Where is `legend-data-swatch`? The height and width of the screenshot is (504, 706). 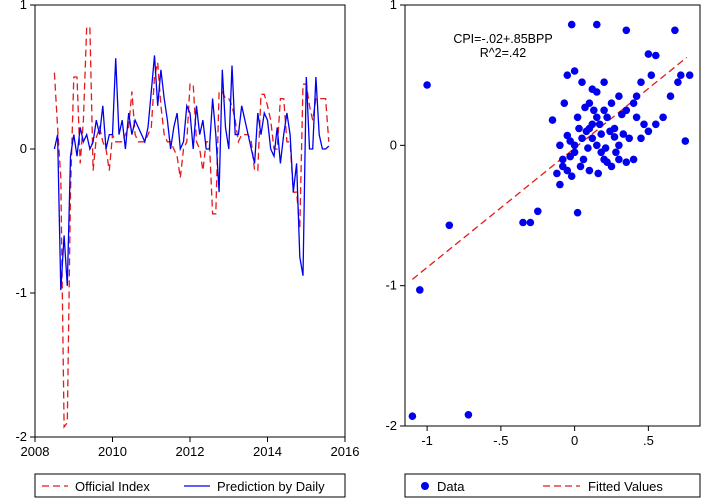
legend-data-swatch is located at coordinates (425, 486).